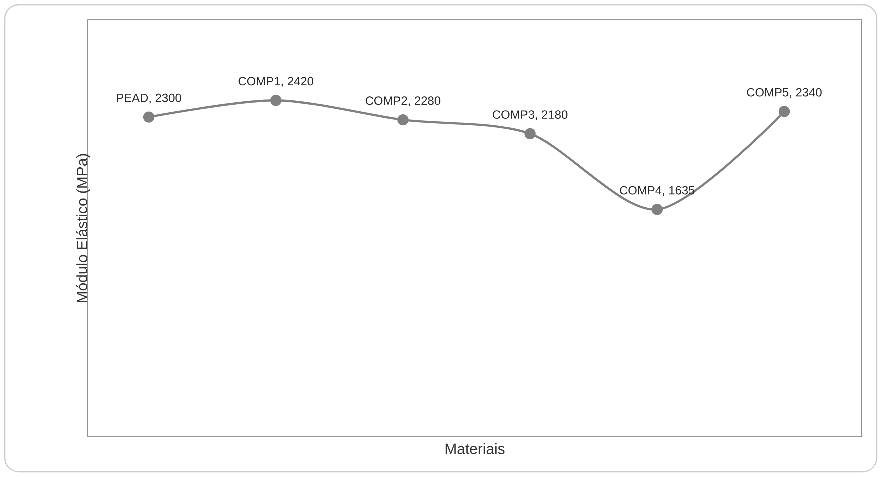 The height and width of the screenshot is (477, 882). Describe the element at coordinates (403, 101) in the screenshot. I see `data-label: COMP2, 2280` at that location.